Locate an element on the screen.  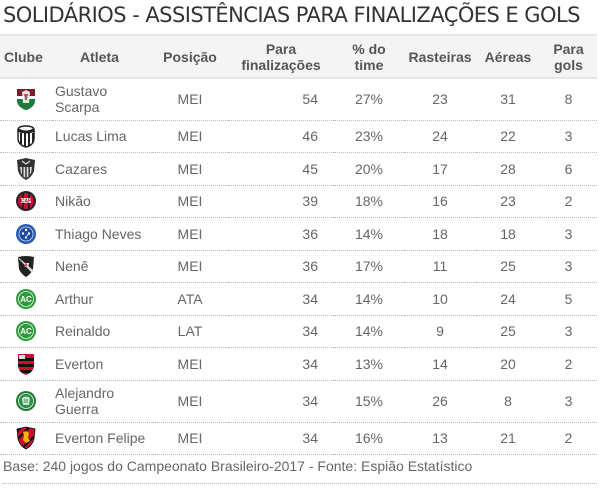
aereas: 18 is located at coordinates (508, 234).